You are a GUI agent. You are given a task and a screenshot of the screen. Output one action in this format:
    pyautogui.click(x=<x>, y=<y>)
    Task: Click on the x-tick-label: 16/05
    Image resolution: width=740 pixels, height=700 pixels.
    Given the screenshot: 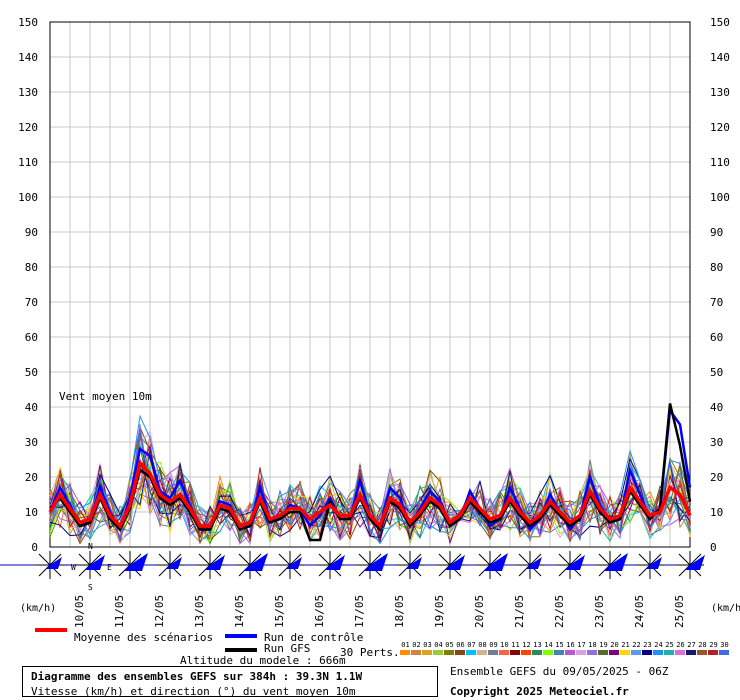 What is the action you would take?
    pyautogui.click(x=319, y=611)
    